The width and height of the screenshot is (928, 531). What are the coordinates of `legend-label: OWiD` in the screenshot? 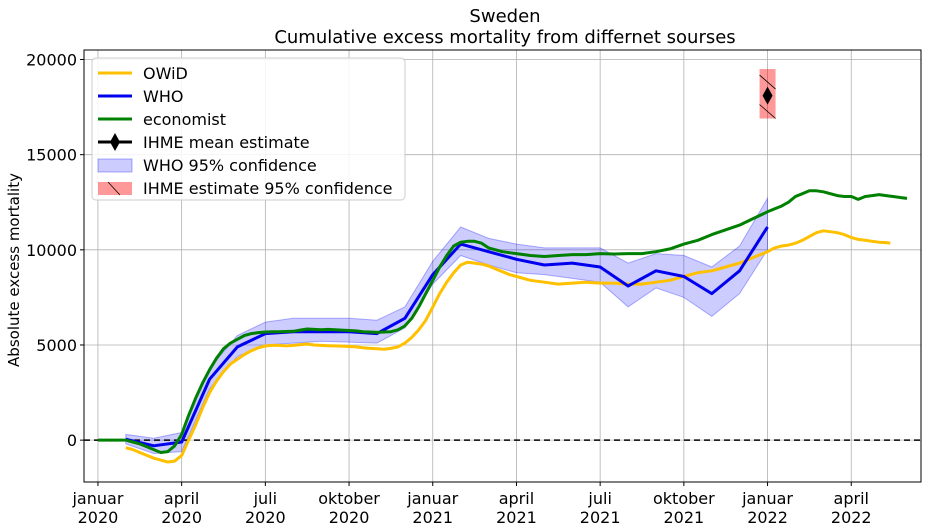 It's located at (165, 73).